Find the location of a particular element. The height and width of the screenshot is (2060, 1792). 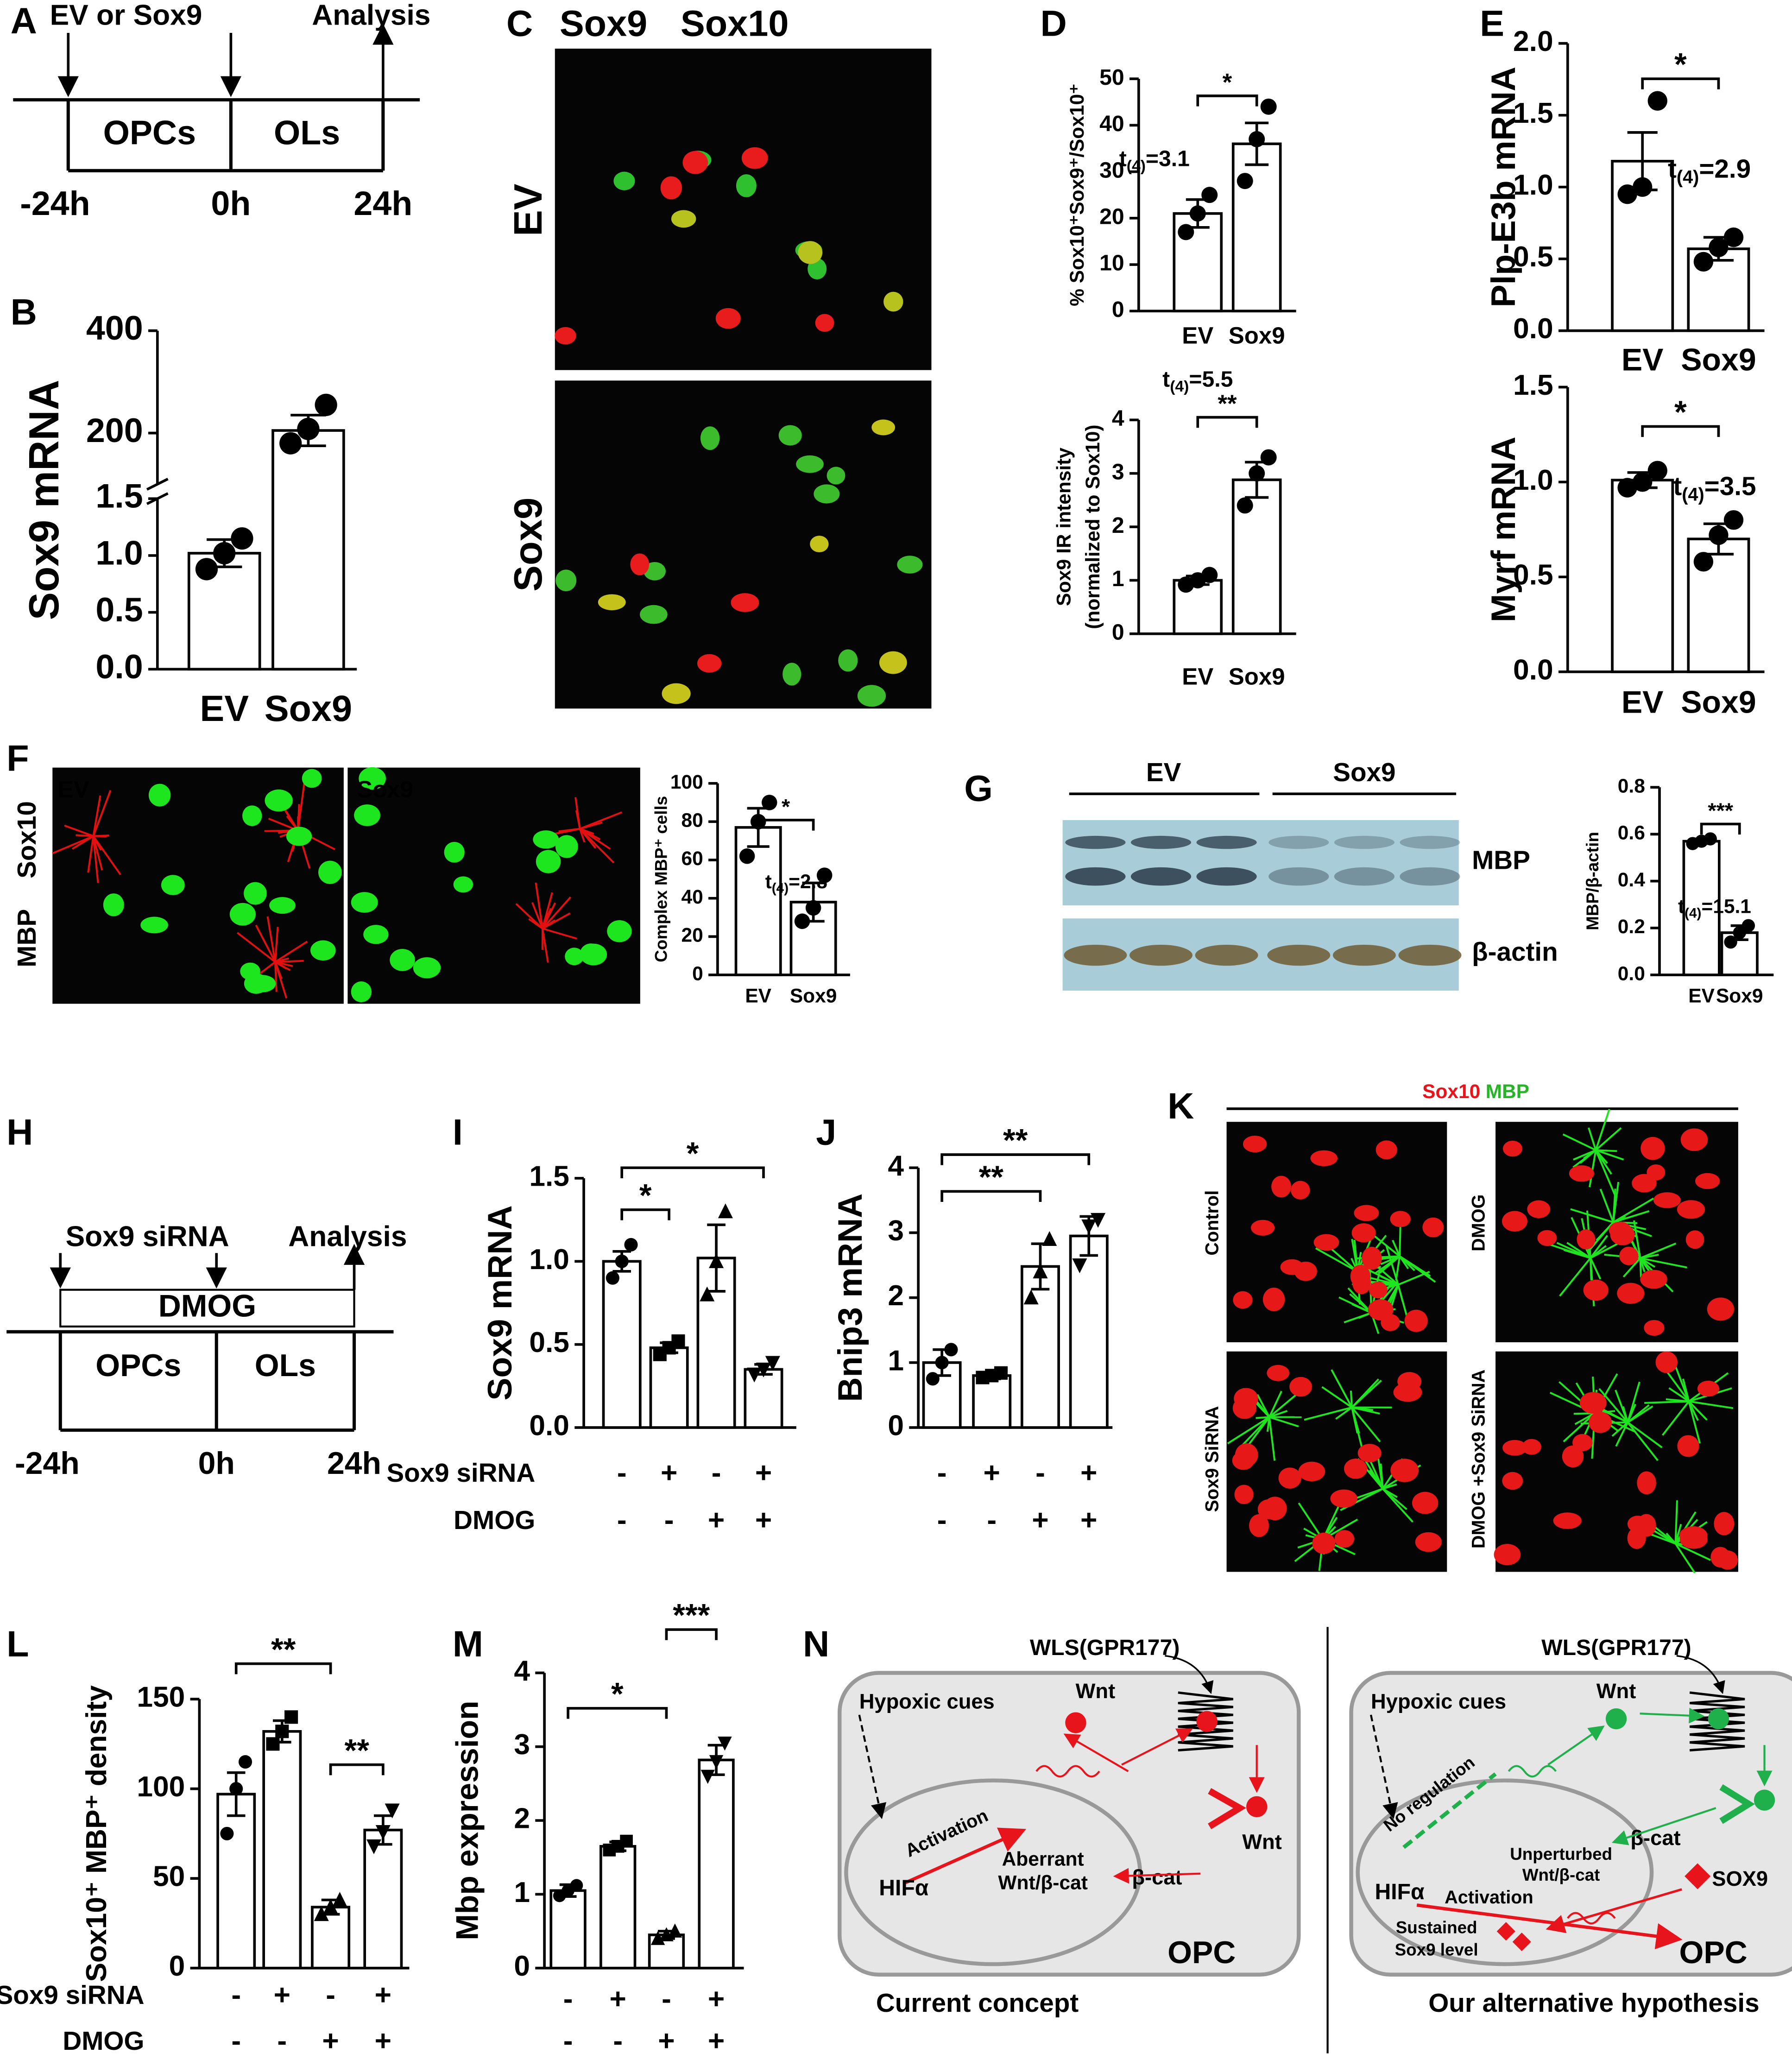

y-tick-label: 0 is located at coordinates (1118, 632).